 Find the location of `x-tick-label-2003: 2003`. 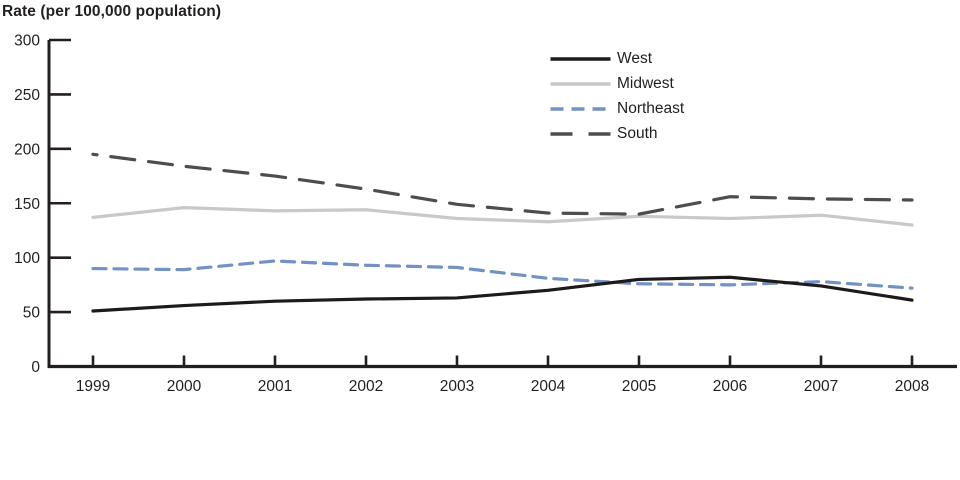

x-tick-label-2003: 2003 is located at coordinates (457, 386).